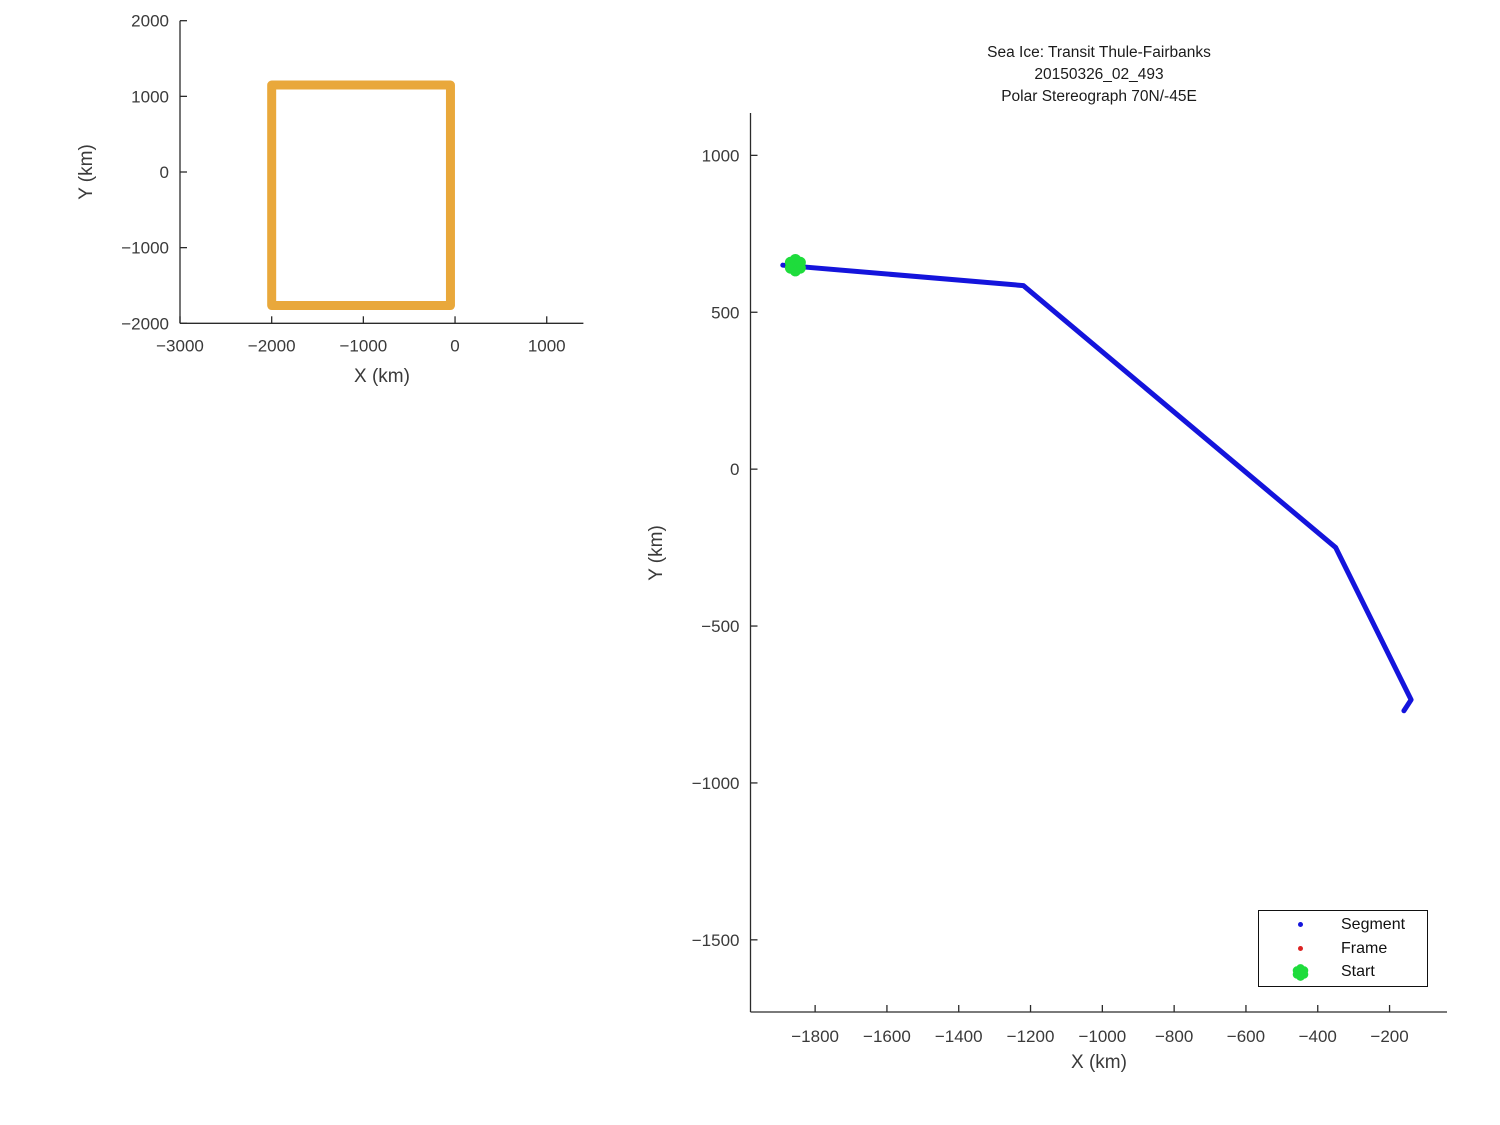 Image resolution: width=1500 pixels, height=1125 pixels. I want to click on x-tick-label: −400, so click(1318, 1036).